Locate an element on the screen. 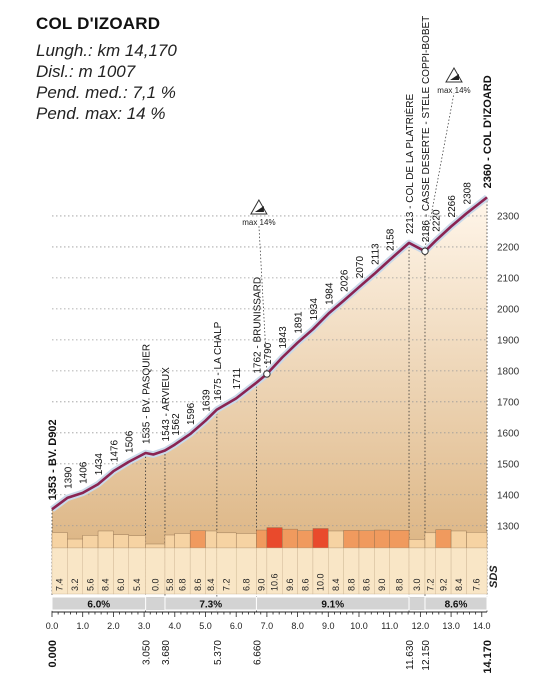  gradient-bar-label: 9.2 is located at coordinates (443, 584).